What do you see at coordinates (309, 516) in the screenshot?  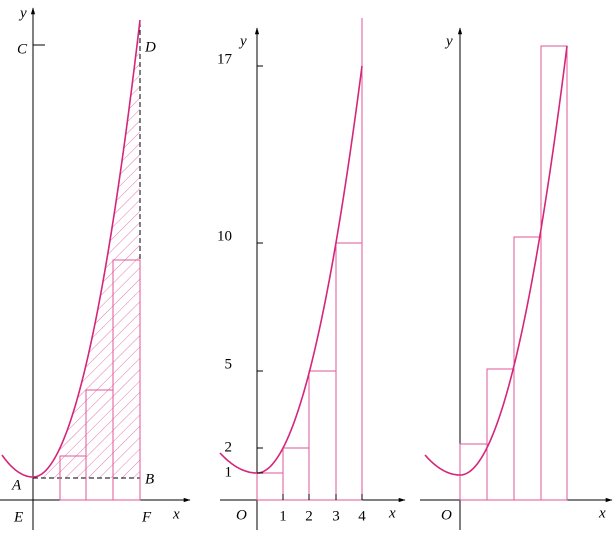 I see `x-tick-label: 2` at bounding box center [309, 516].